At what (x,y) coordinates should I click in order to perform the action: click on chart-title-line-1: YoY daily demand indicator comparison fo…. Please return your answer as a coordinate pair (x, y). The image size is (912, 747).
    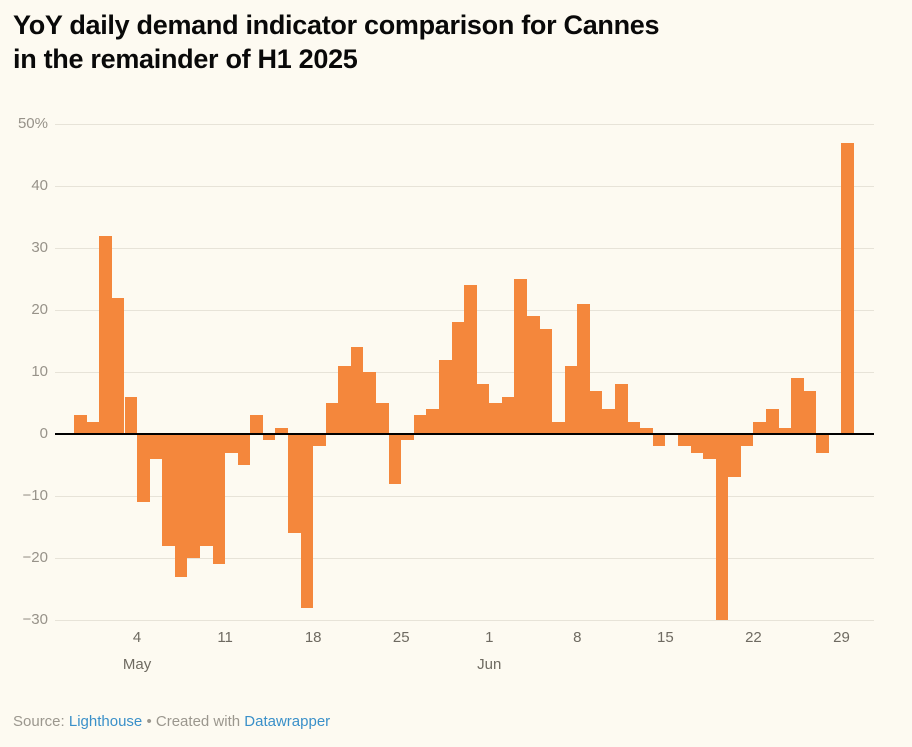
    Looking at the image, I should click on (336, 25).